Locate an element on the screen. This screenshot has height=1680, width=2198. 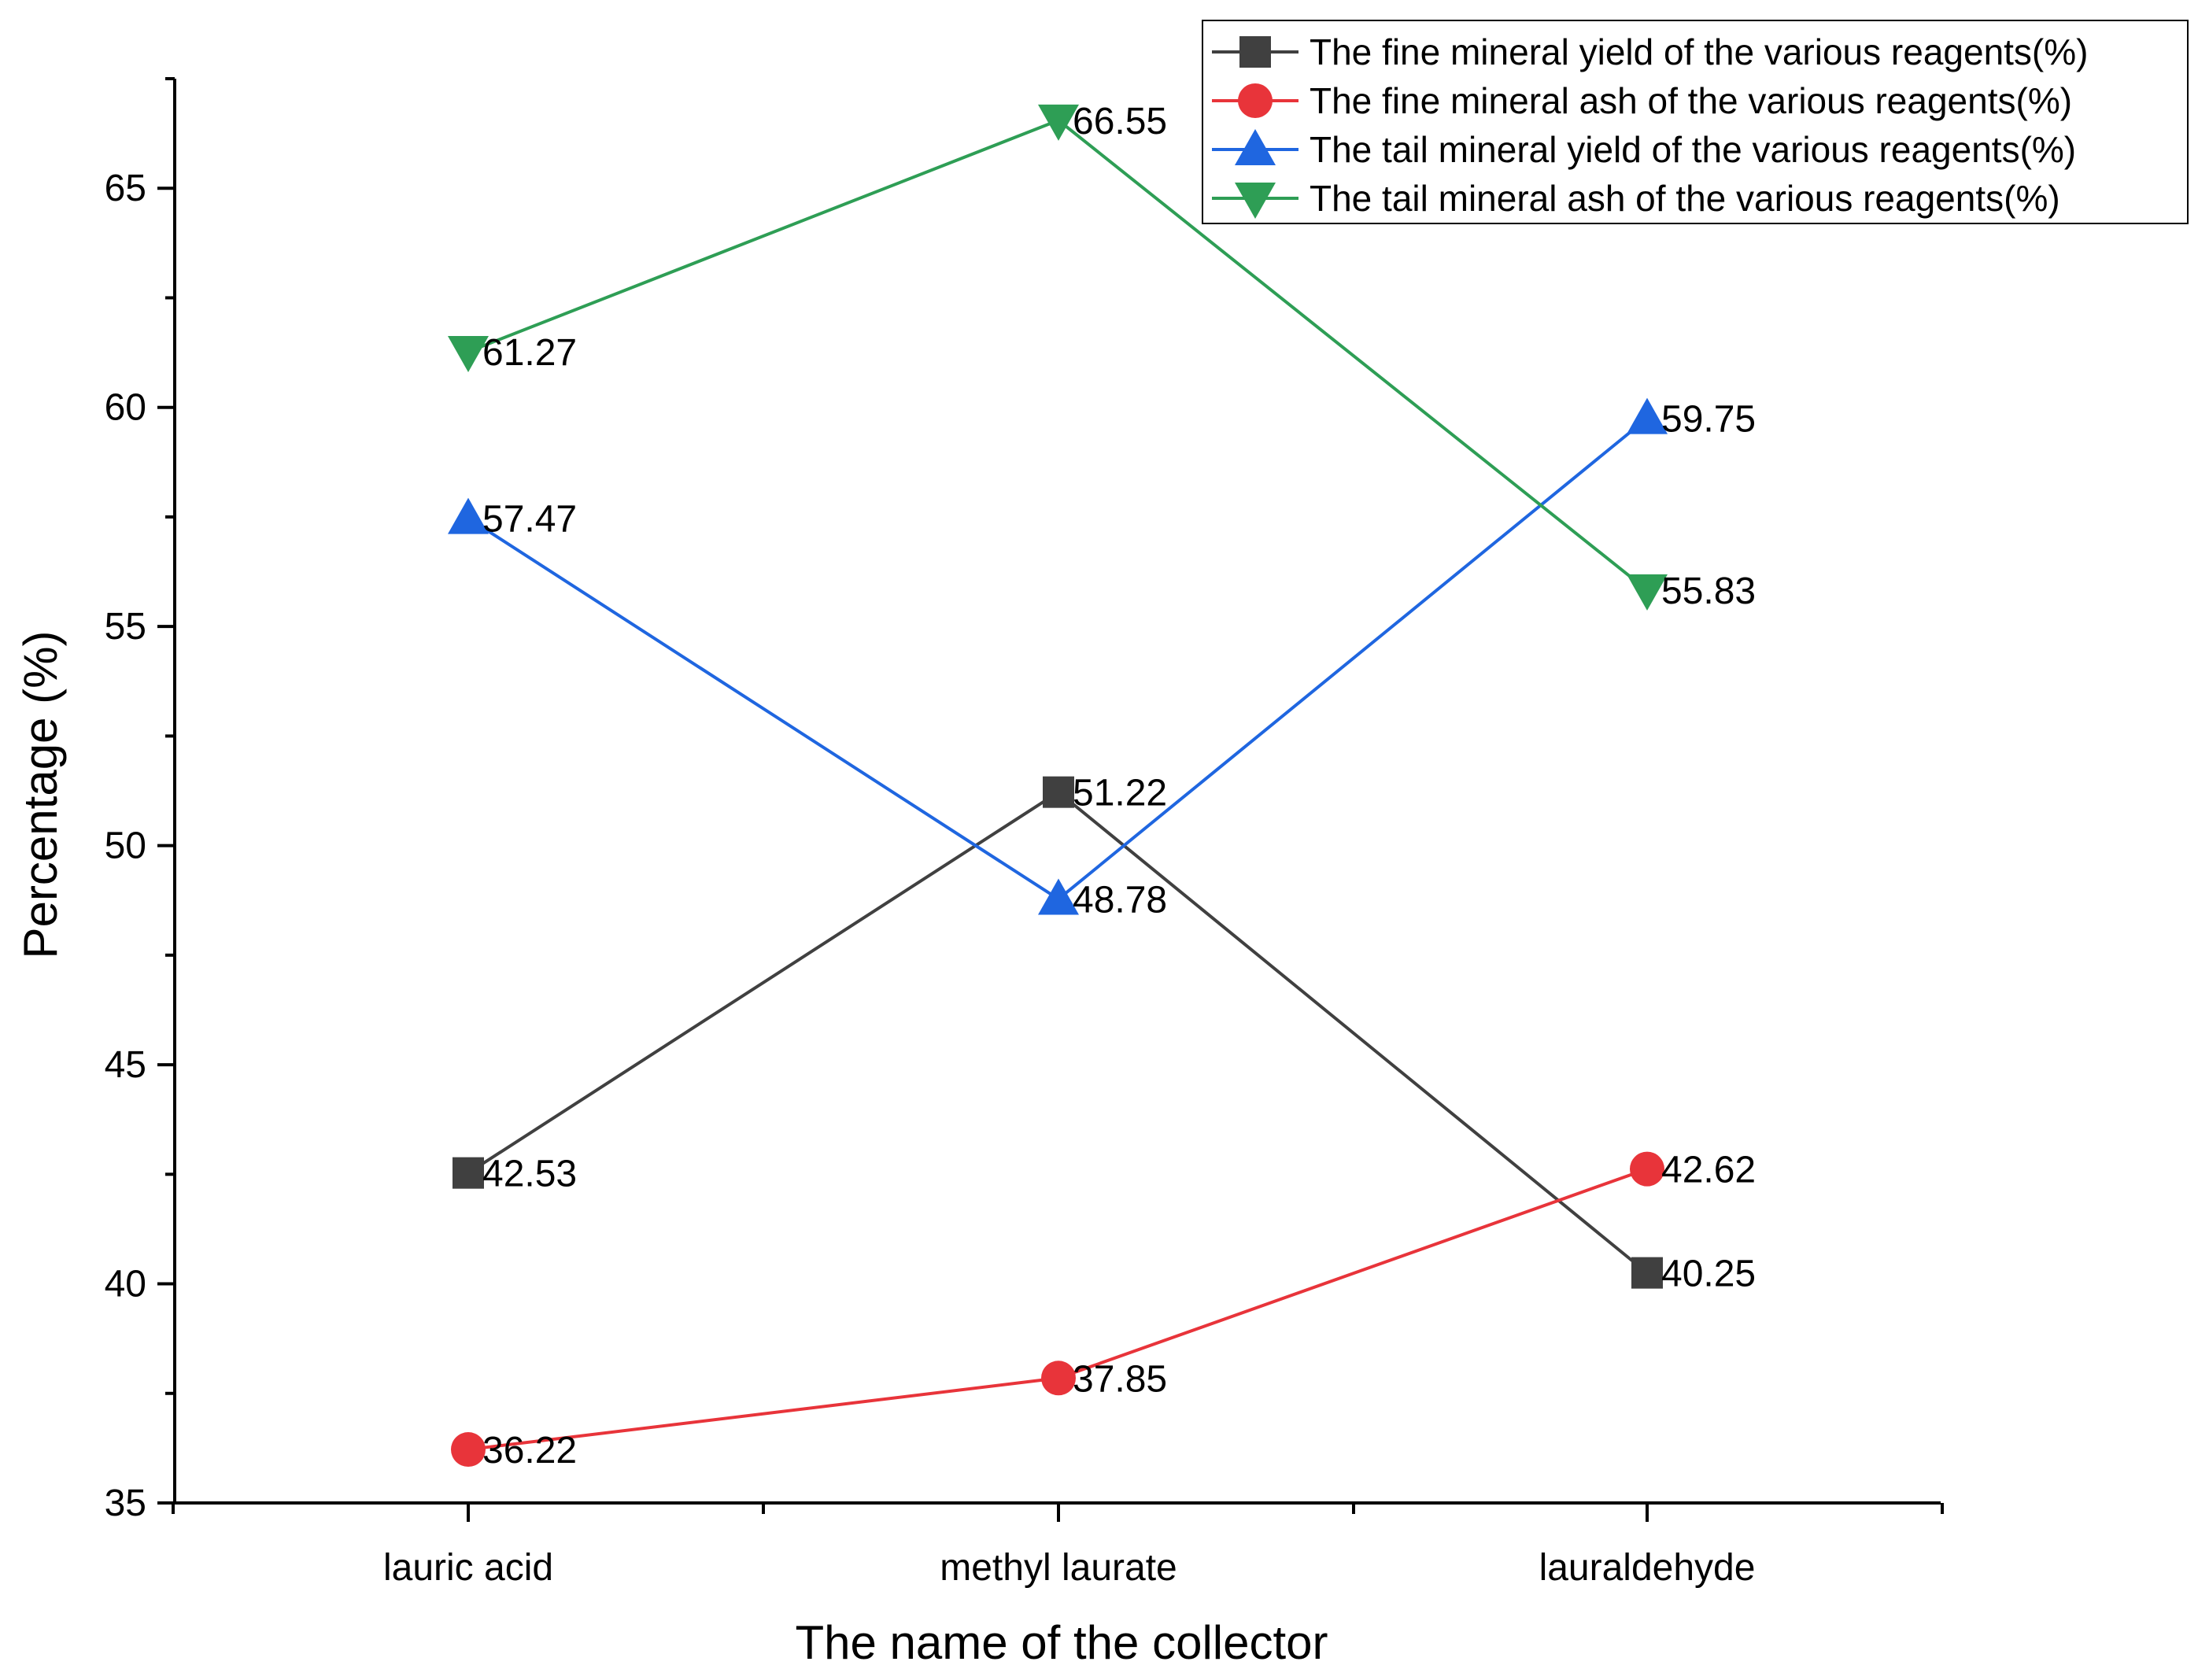
series-line is located at coordinates (1057, 1309).